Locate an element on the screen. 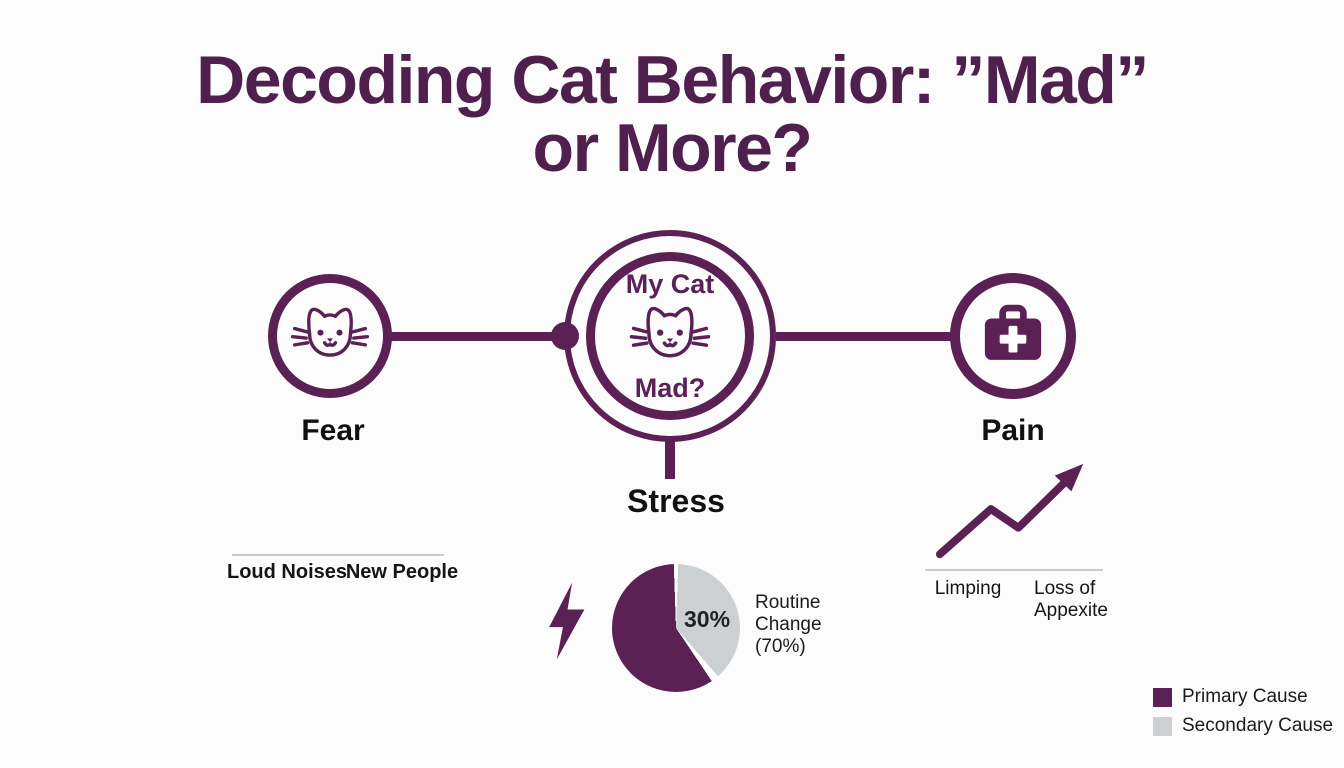 This screenshot has width=1344, height=768. line-label-loss-of-appetite: Loss of Appexite is located at coordinates (1071, 600).